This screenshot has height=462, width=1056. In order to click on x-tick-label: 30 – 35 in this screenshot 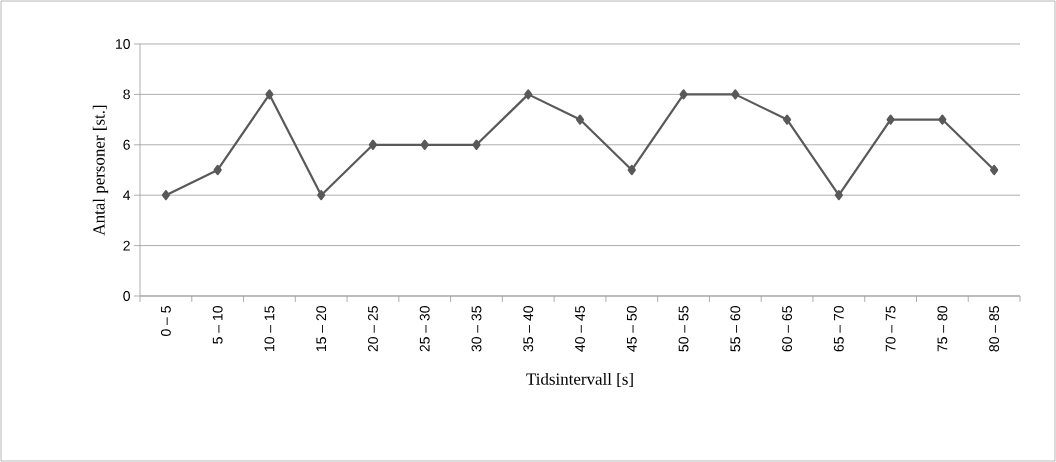, I will do `click(476, 329)`.